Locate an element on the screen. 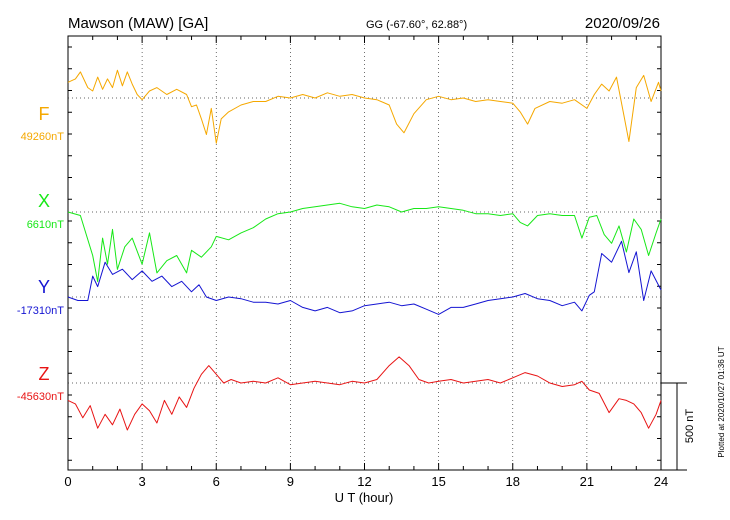  station-title: Mawson (MAW) [GA] is located at coordinates (138, 23).